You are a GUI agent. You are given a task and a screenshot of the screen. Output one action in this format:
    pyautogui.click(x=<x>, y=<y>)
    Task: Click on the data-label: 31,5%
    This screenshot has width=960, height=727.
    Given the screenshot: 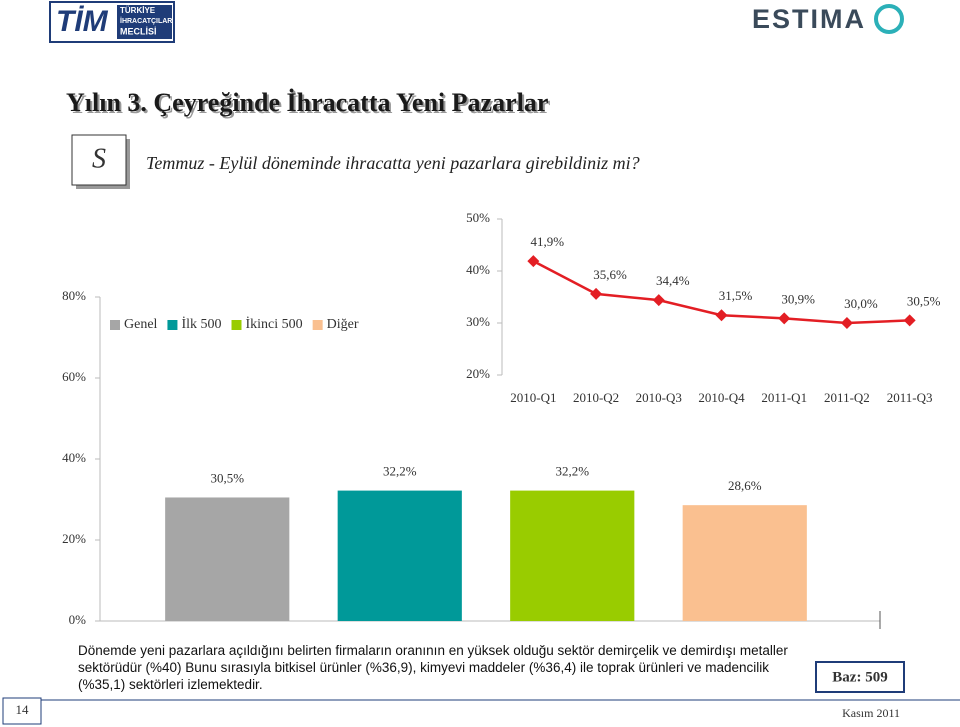 What is the action you would take?
    pyautogui.click(x=736, y=295)
    